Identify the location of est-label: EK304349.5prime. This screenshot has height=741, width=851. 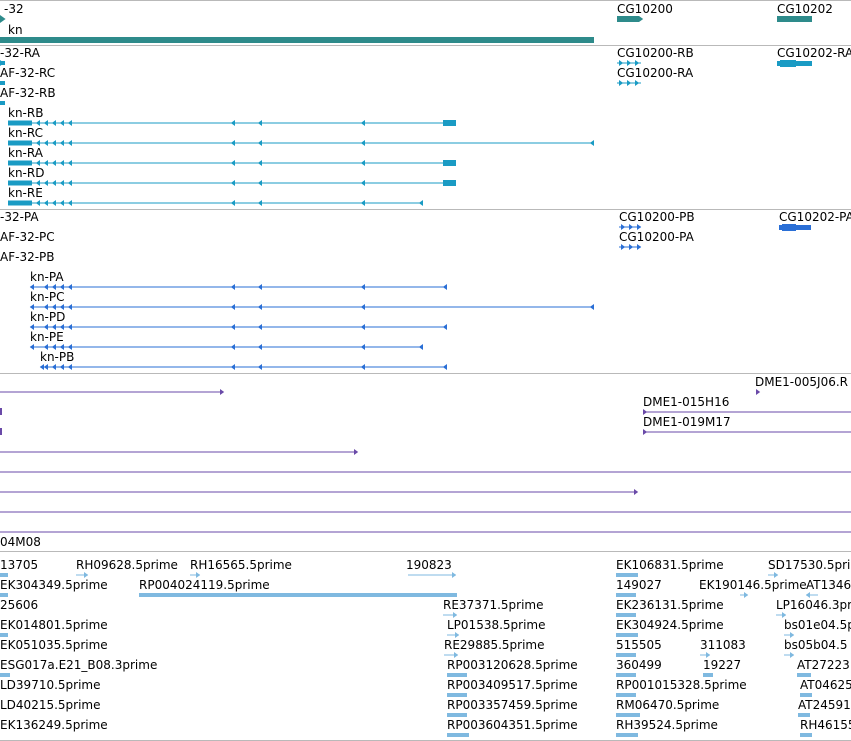
(54, 585).